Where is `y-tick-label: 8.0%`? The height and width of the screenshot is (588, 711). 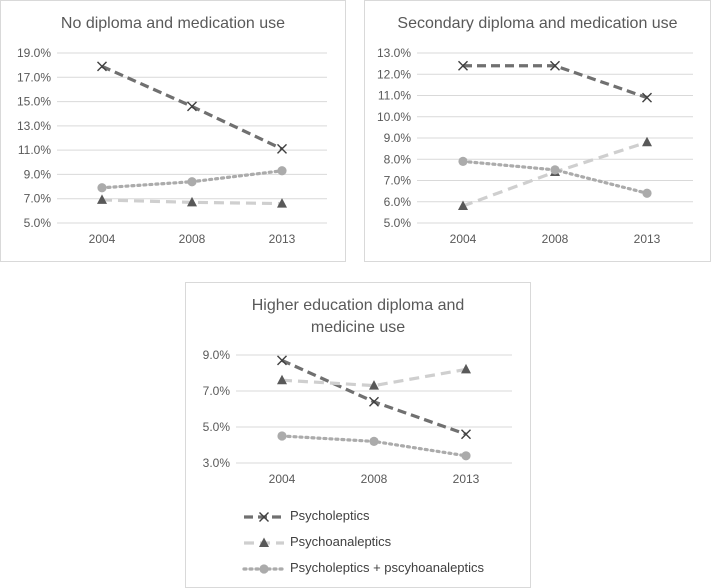 y-tick-label: 8.0% is located at coordinates (398, 159).